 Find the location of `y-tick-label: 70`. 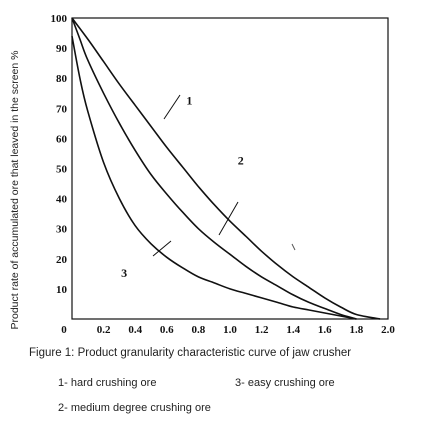

y-tick-label: 70 is located at coordinates (62, 109).